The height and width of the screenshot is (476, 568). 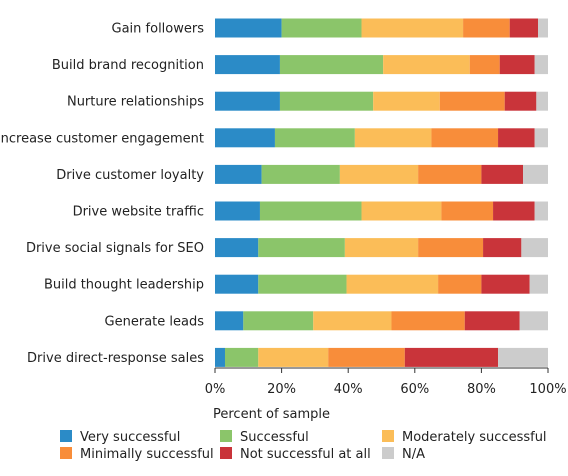 What do you see at coordinates (147, 454) in the screenshot?
I see `legend-label-minimally-successful: Minimally successful` at bounding box center [147, 454].